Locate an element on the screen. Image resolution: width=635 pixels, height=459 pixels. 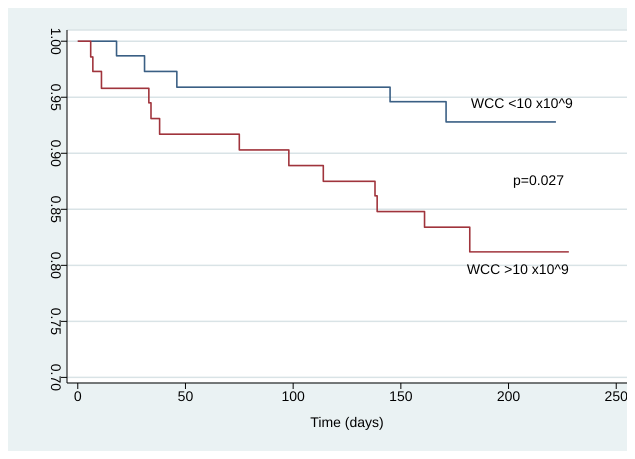
y-tick-label: 0.80 is located at coordinates (56, 266).